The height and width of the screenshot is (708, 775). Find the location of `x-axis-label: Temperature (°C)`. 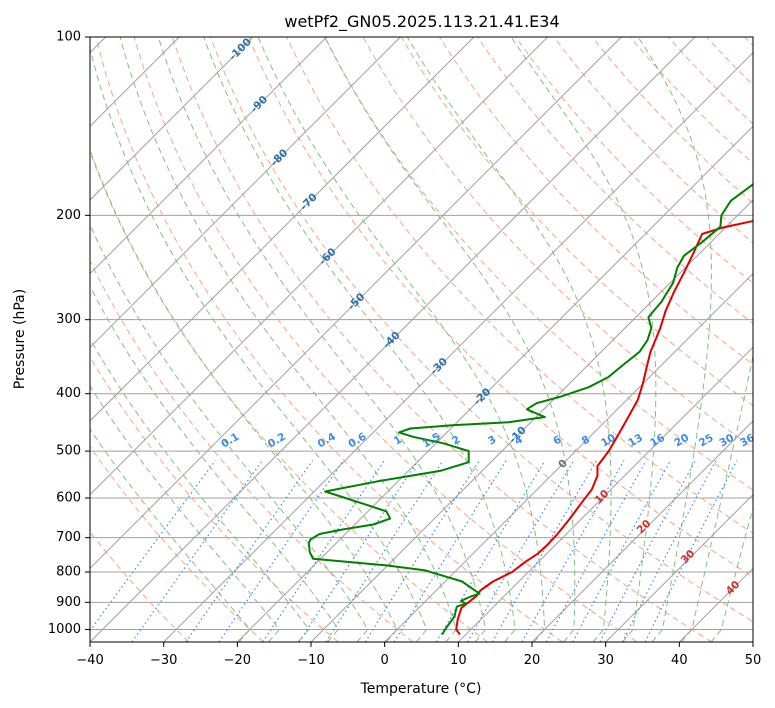

x-axis-label: Temperature (°C) is located at coordinates (421, 689).